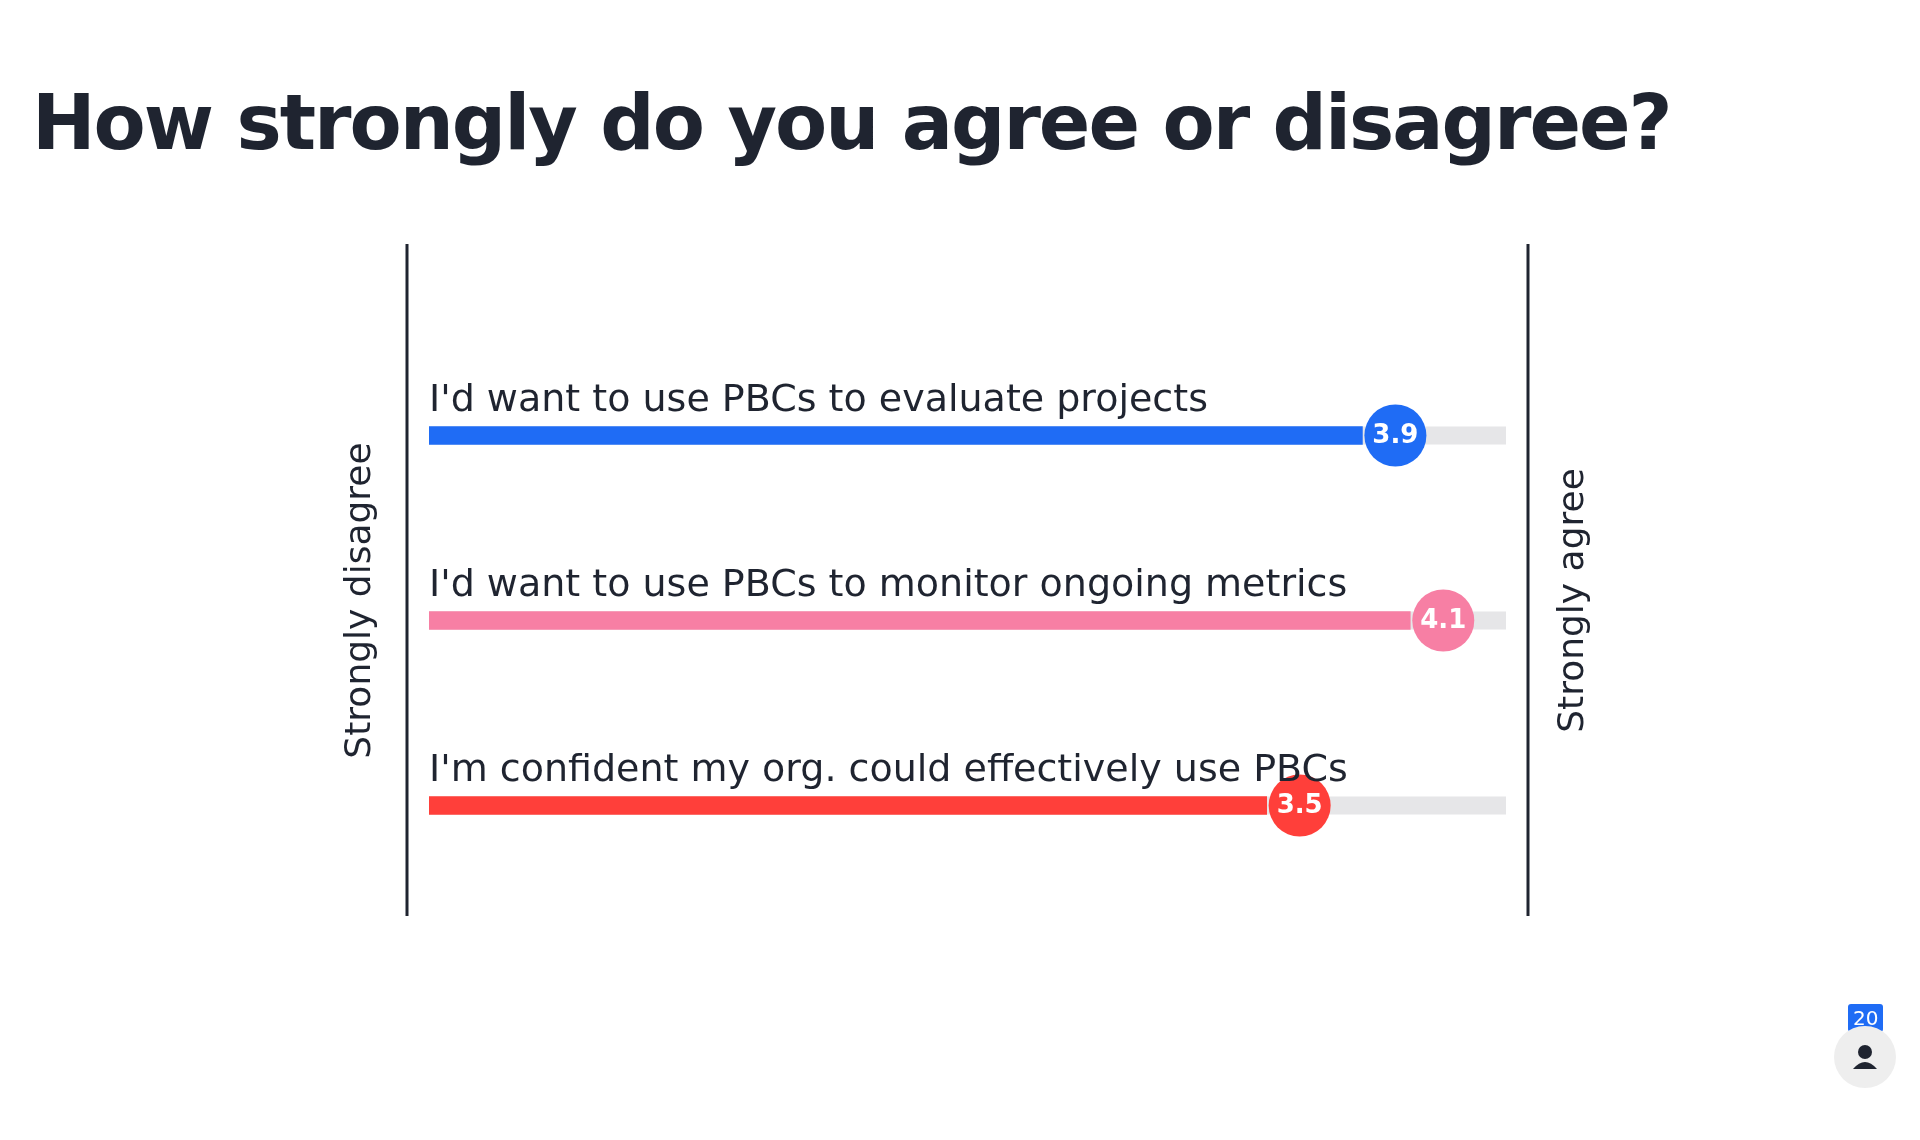 This screenshot has width=1920, height=1140. I want to click on y-tick-label: I'm confident my org. could effectively use PBCs, so click(888, 767).